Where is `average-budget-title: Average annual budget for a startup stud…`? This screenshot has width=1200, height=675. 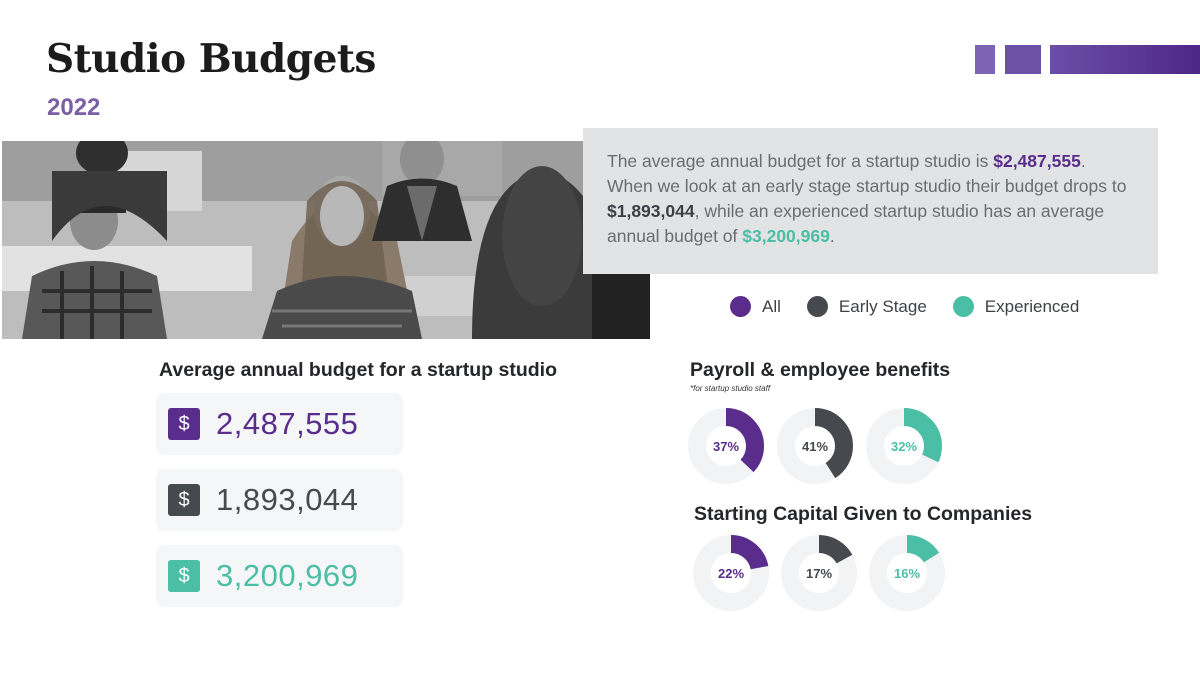
average-budget-title: Average annual budget for a startup stud… is located at coordinates (358, 370).